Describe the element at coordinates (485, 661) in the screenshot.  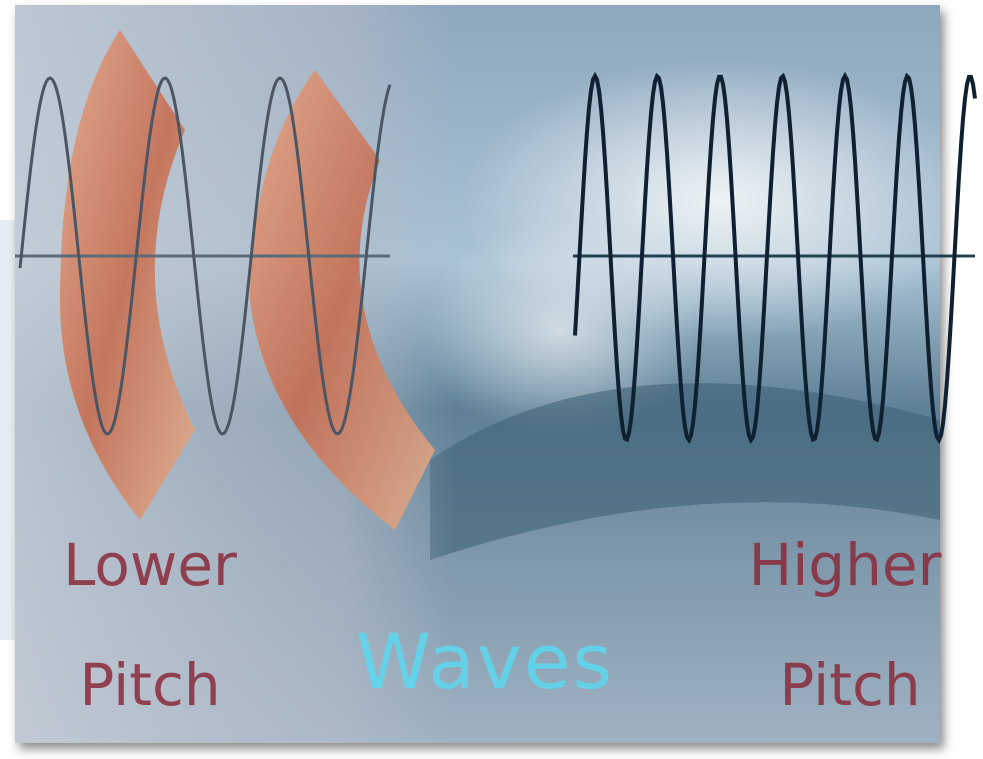
I see `waves-label: Waves` at that location.